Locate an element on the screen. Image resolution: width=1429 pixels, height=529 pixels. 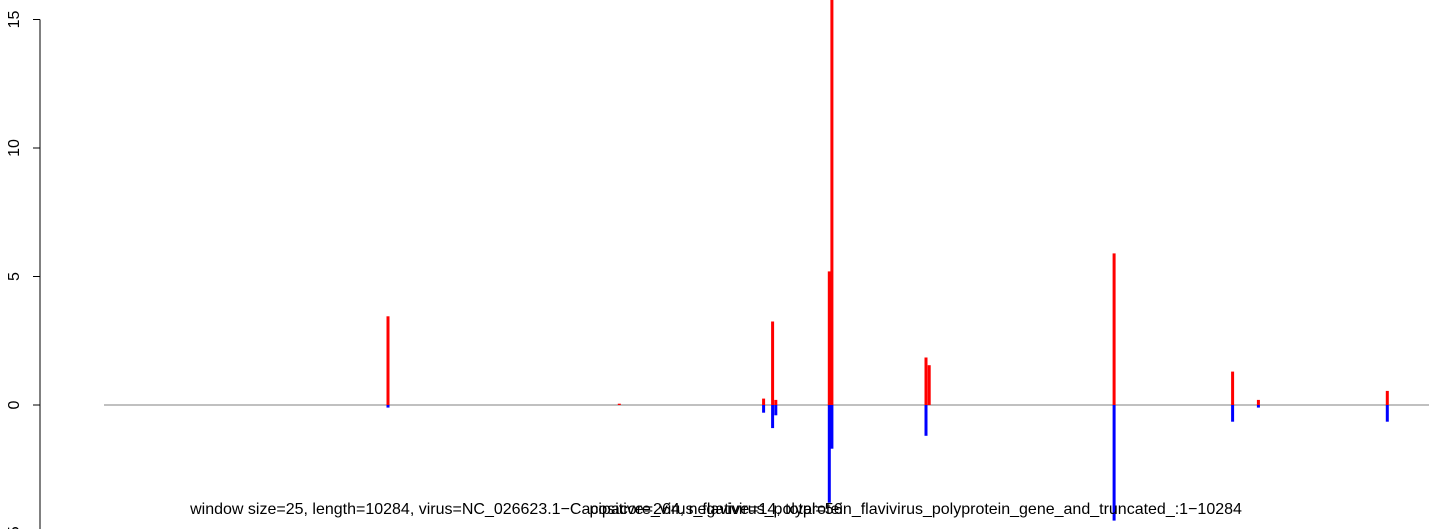
y-tick-label: 10 is located at coordinates (14, 148).